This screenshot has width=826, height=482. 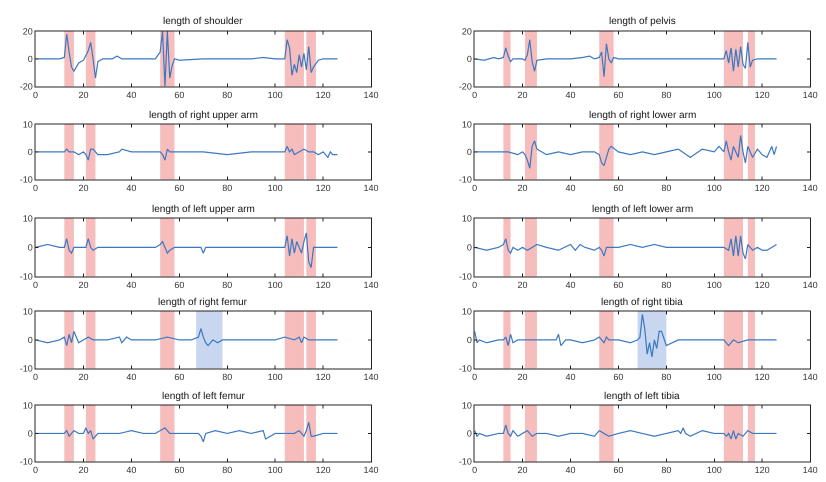 I want to click on y-tick-label: -20, so click(x=465, y=86).